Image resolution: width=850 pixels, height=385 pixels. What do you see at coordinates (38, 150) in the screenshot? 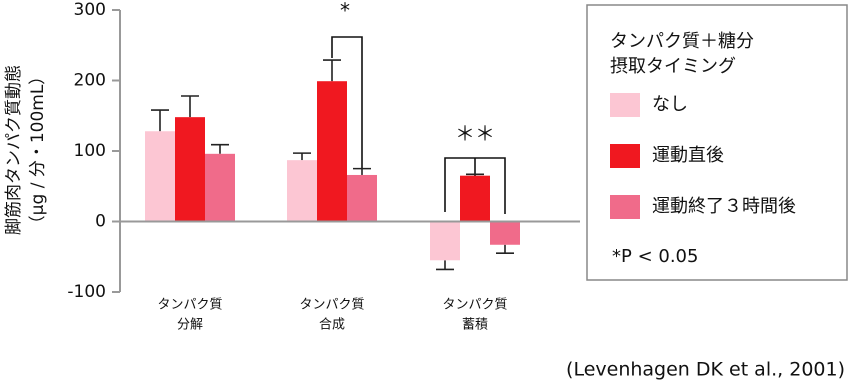
I see `y-axis-label: （μg / 分・100mL）` at bounding box center [38, 150].